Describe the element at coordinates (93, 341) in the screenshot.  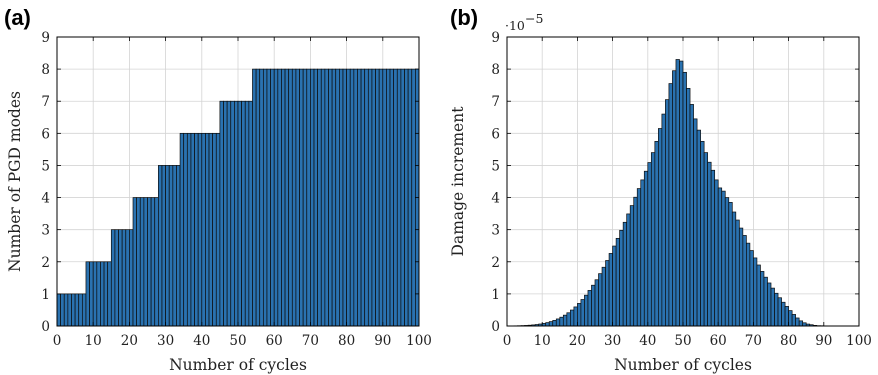
I see `x-tick-label: 10` at that location.